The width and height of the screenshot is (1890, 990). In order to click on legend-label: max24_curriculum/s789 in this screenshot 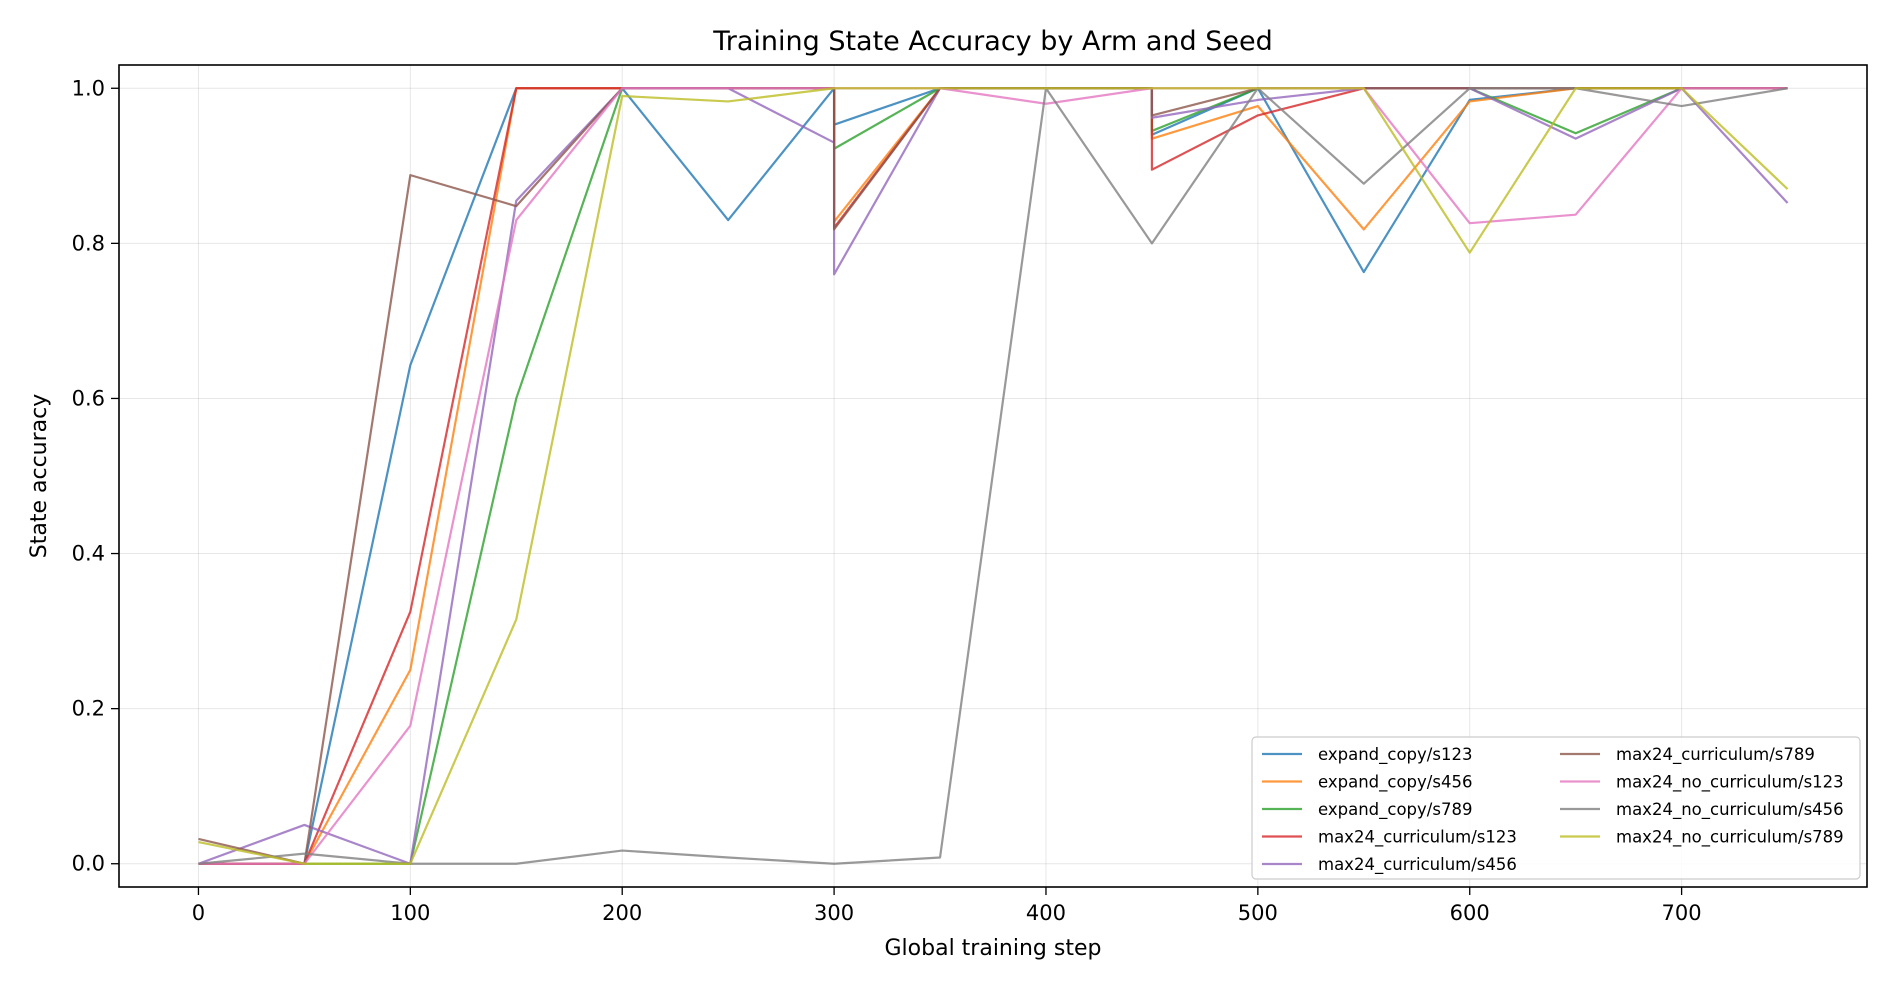, I will do `click(1715, 755)`.